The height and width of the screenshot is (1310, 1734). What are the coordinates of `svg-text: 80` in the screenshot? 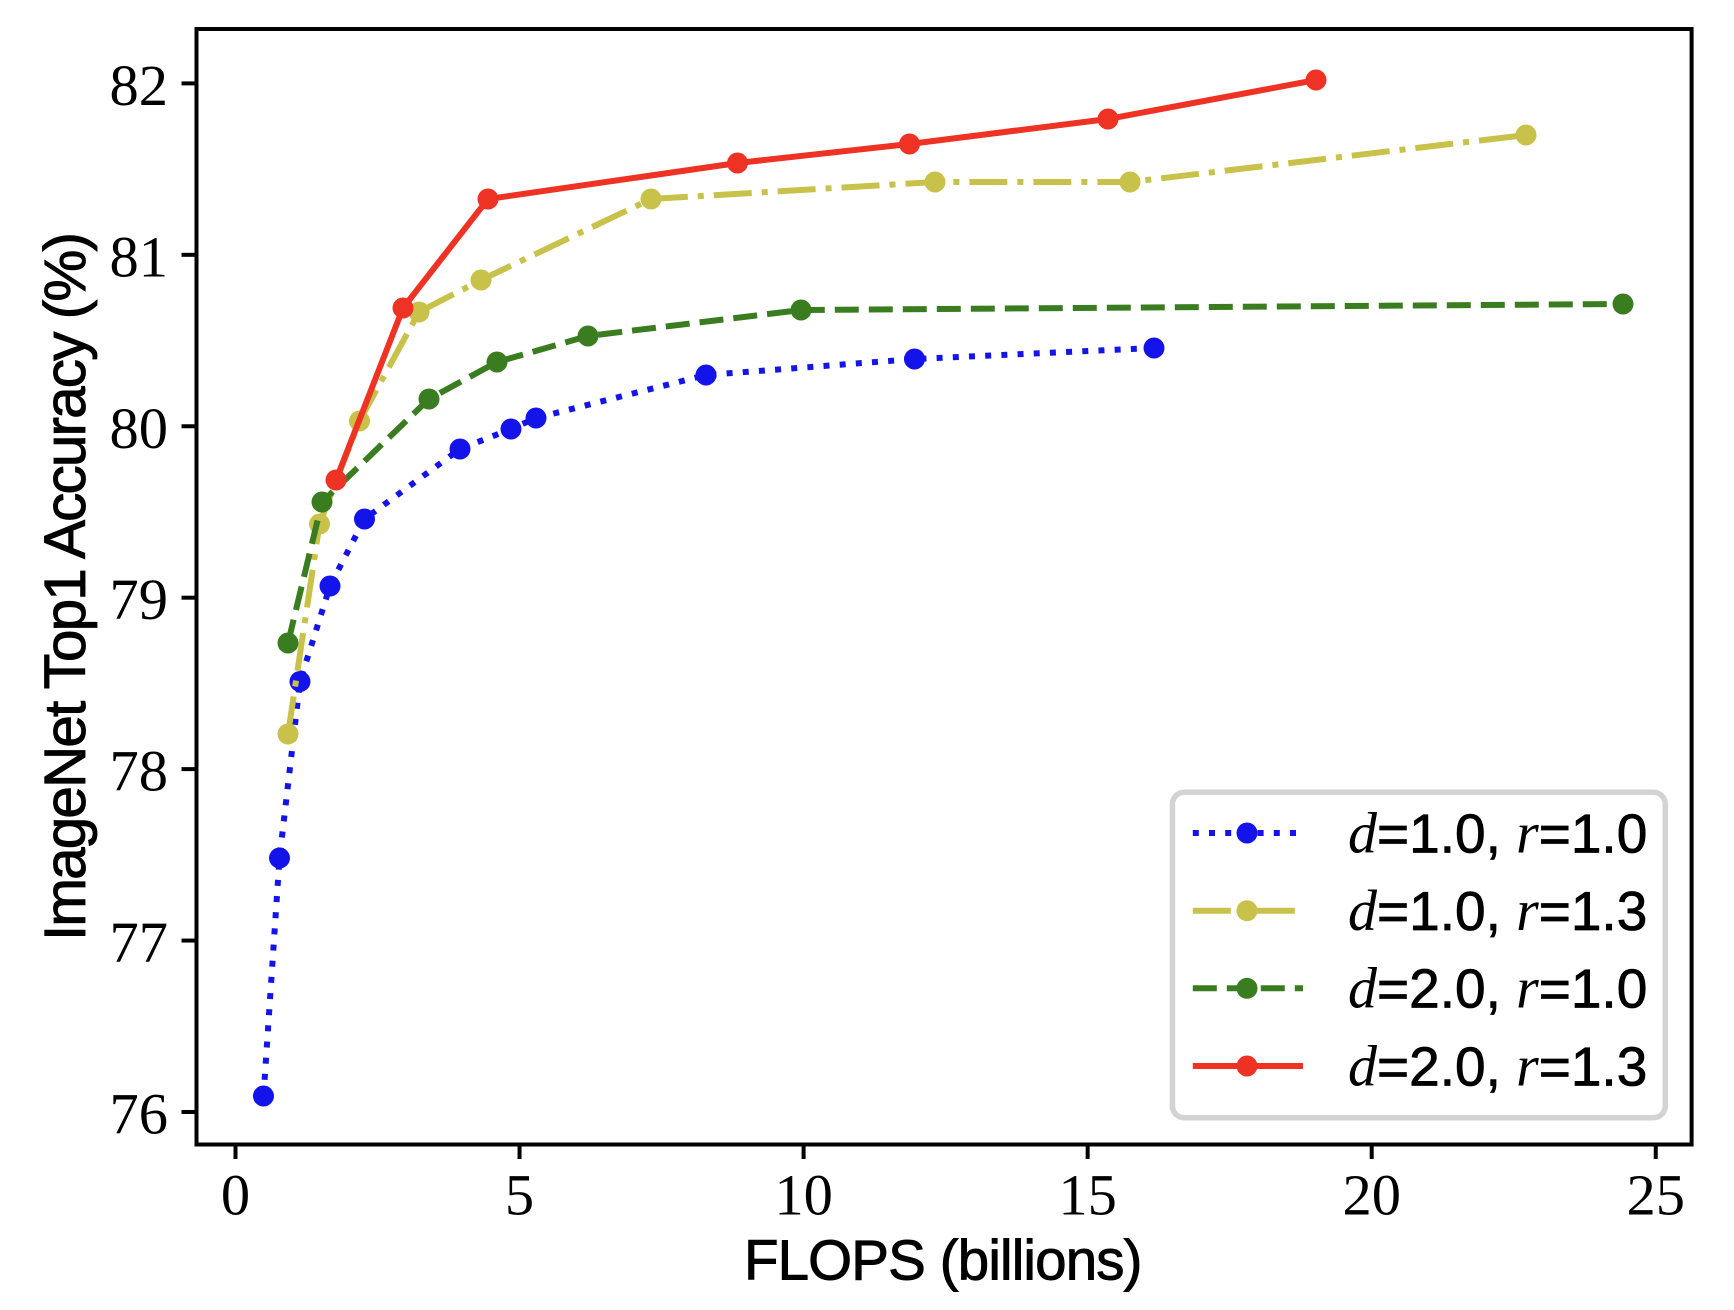 It's located at (139, 428).